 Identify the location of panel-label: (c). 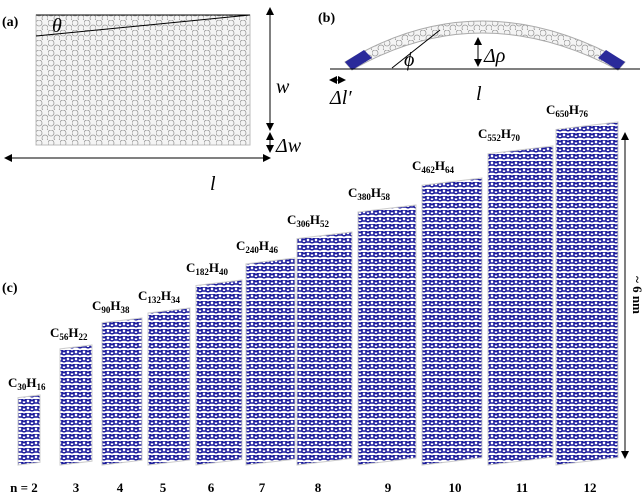
(10, 288).